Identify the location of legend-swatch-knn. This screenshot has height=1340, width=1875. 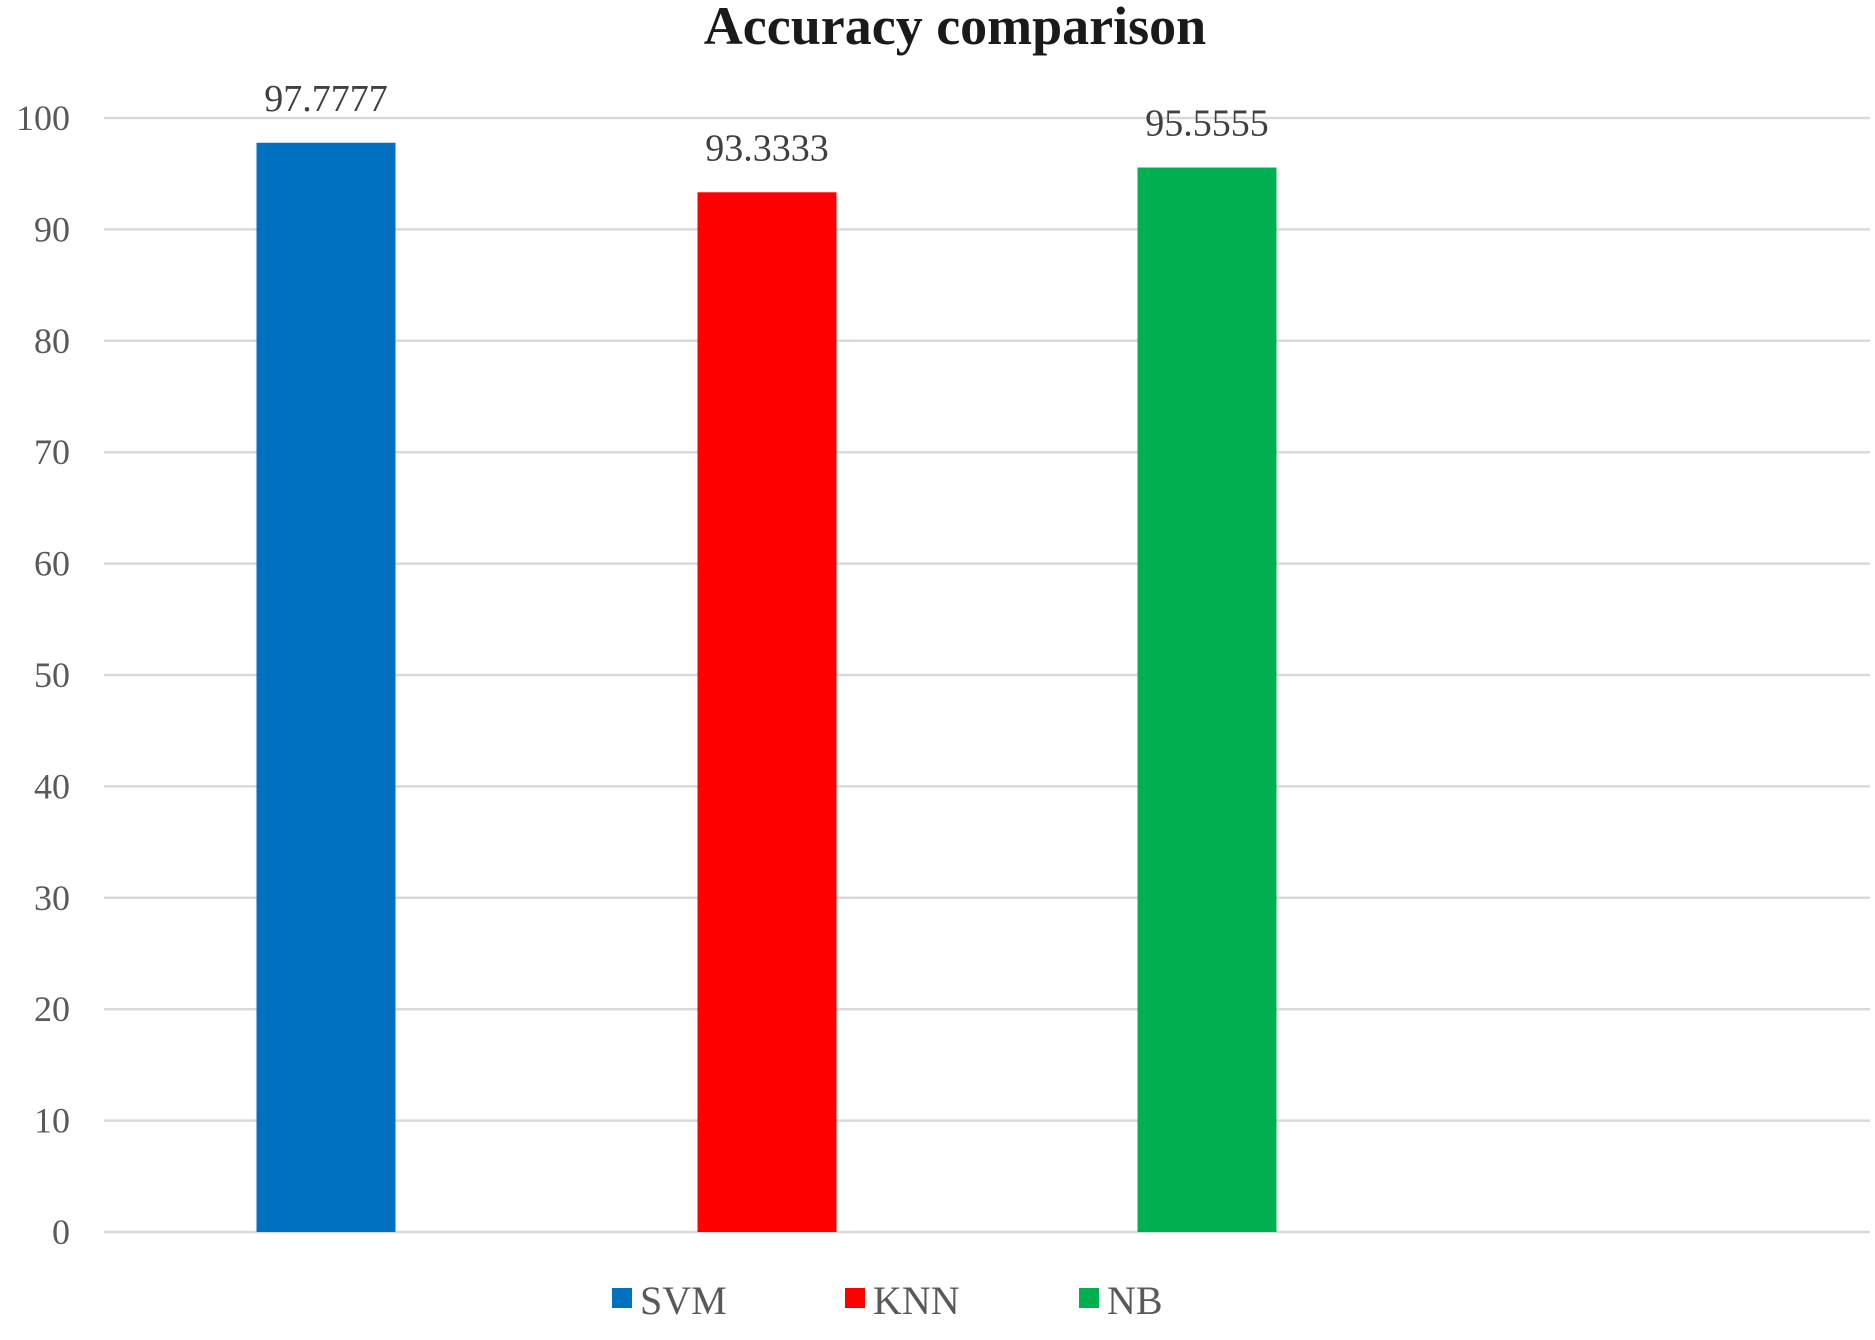
(855, 1298).